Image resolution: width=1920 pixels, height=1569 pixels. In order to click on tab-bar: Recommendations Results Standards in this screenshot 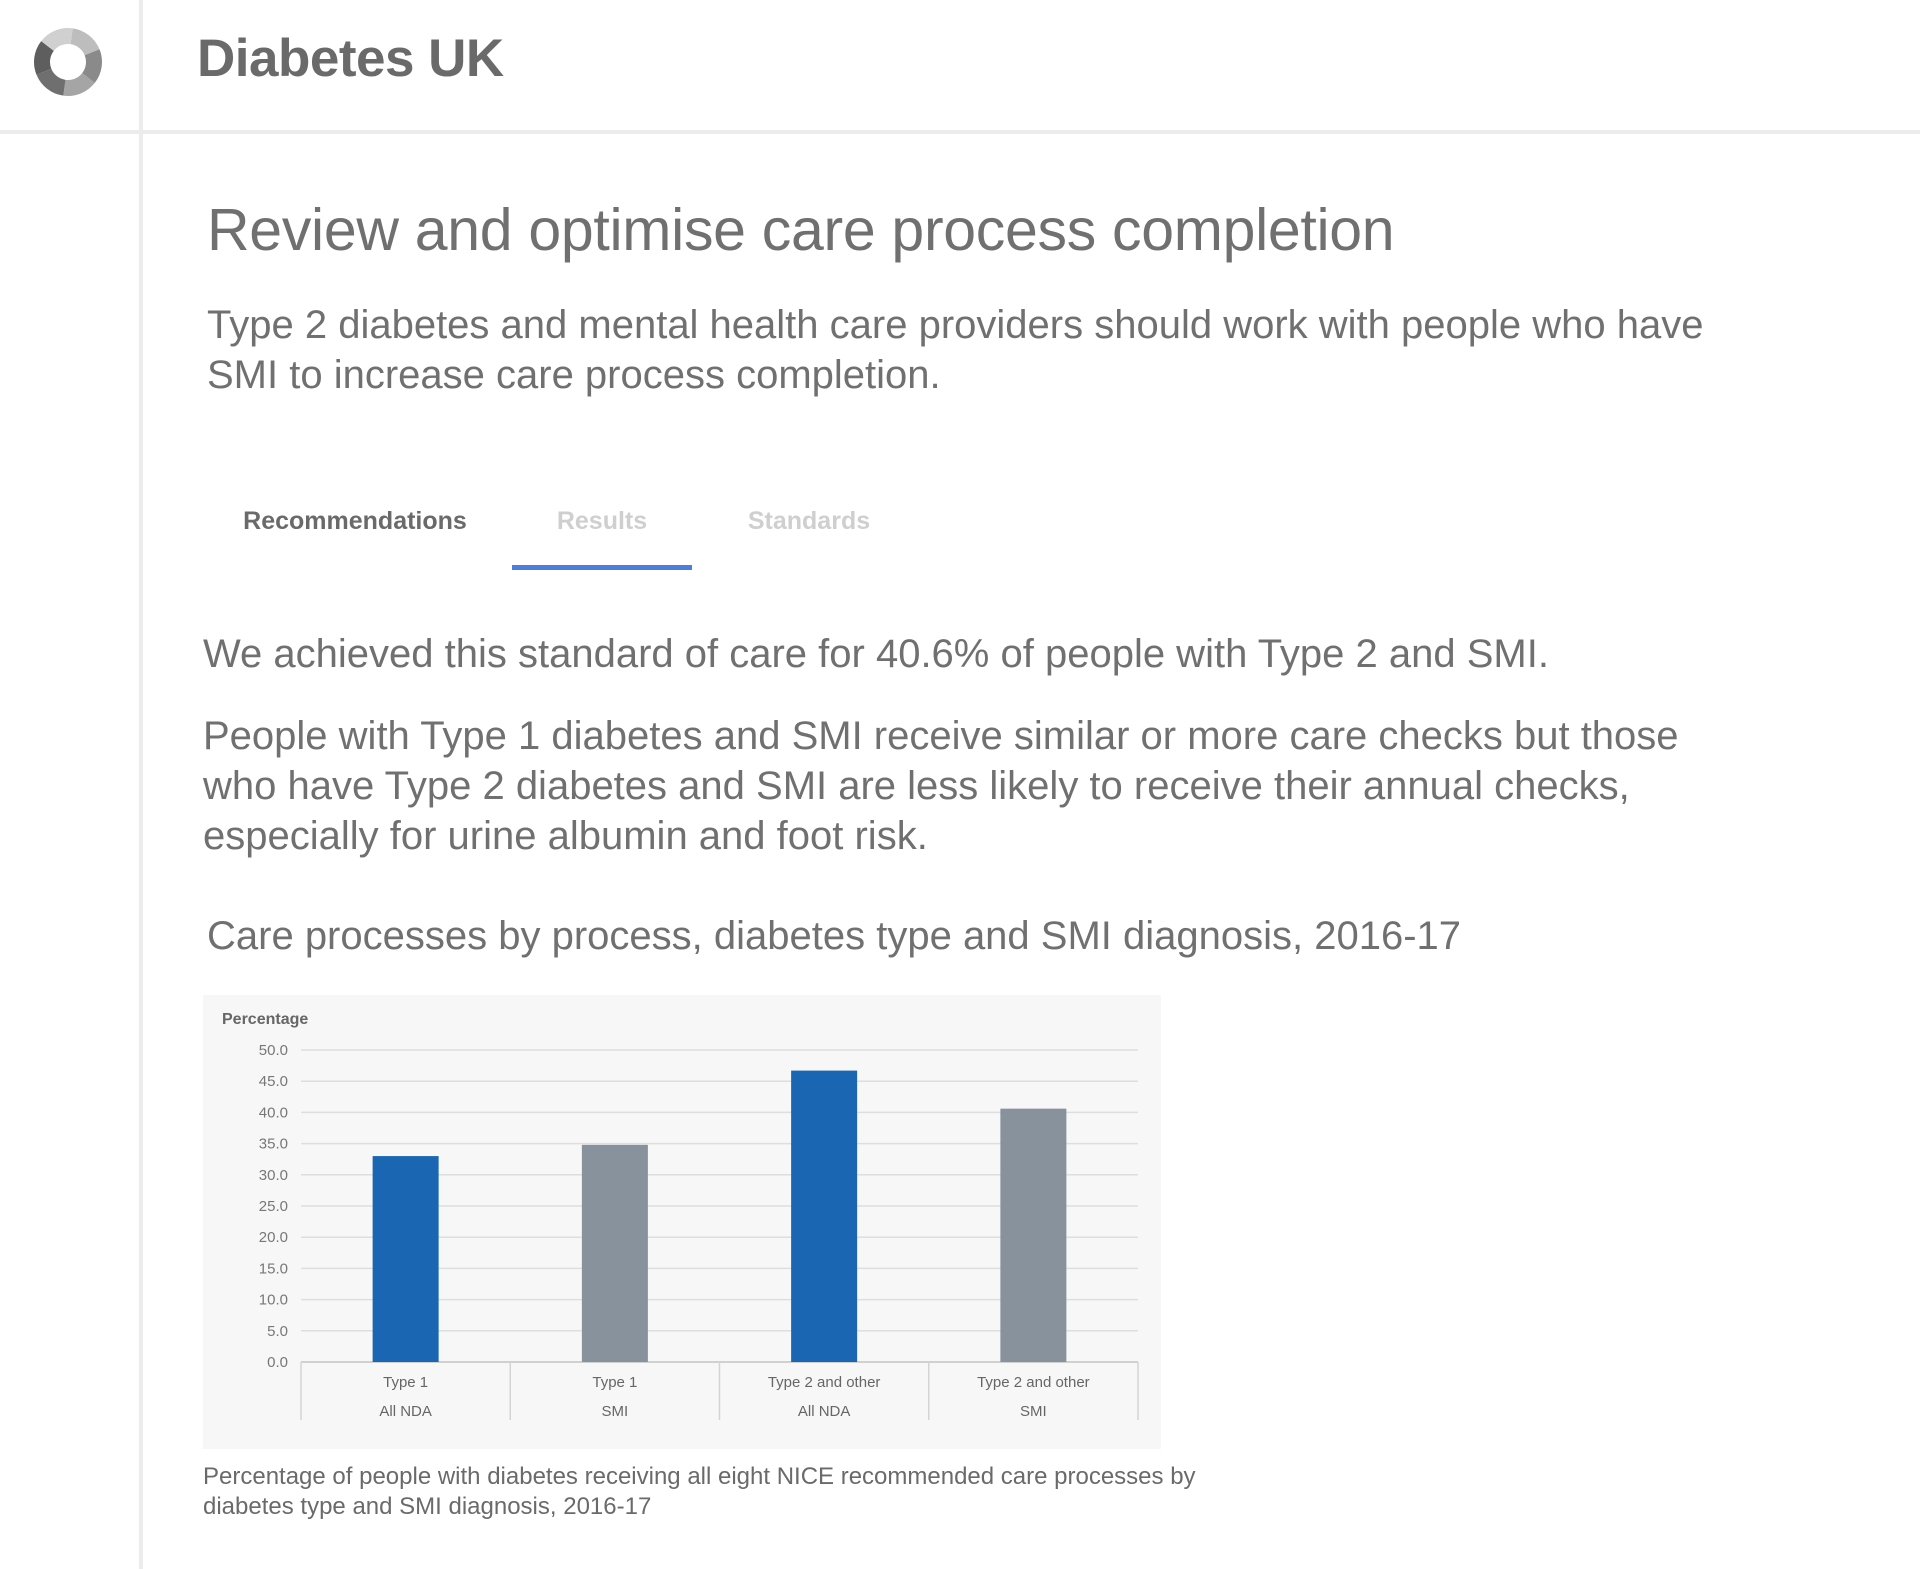, I will do `click(557, 530)`.